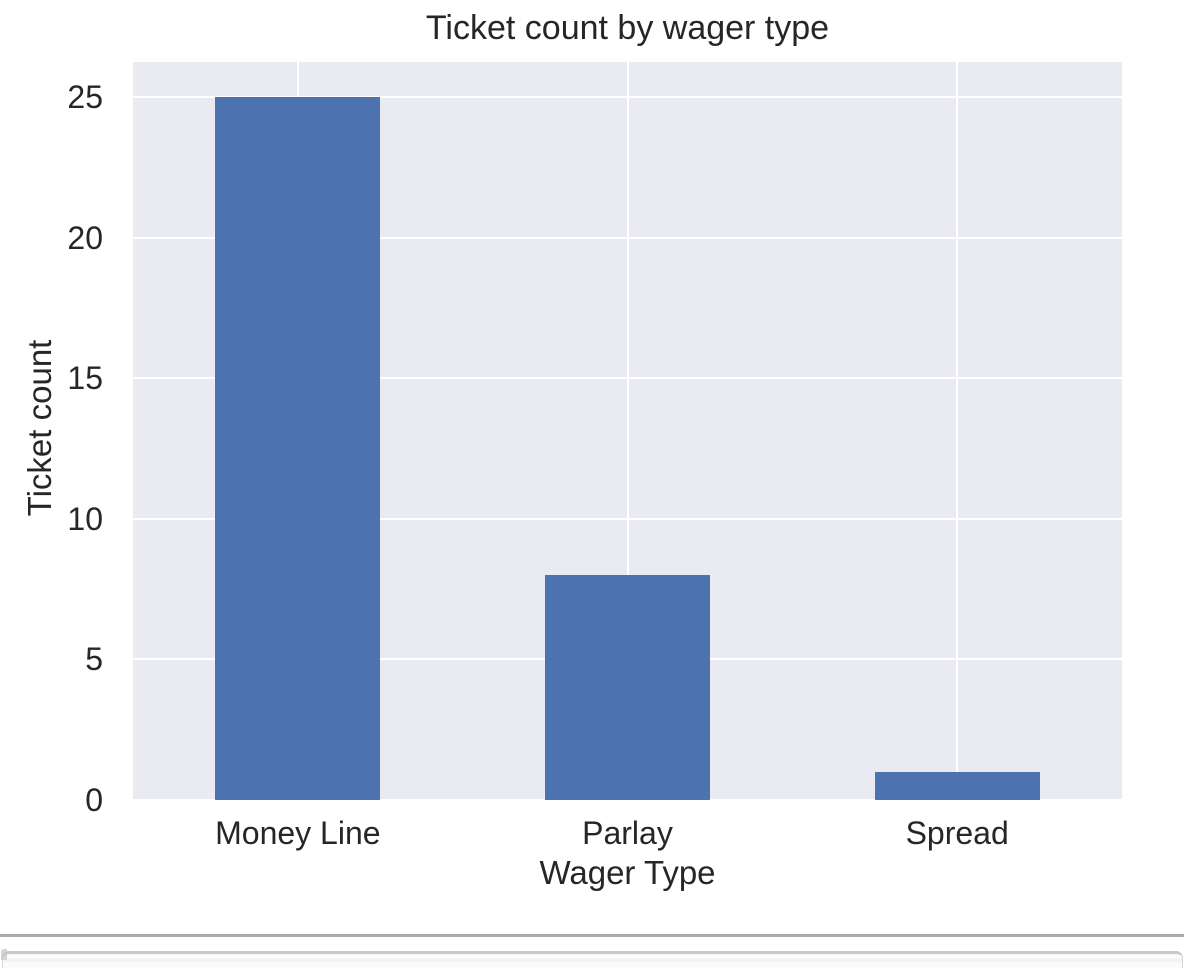 This screenshot has width=1184, height=968. What do you see at coordinates (627, 872) in the screenshot?
I see `x-axis-label: Wager Type` at bounding box center [627, 872].